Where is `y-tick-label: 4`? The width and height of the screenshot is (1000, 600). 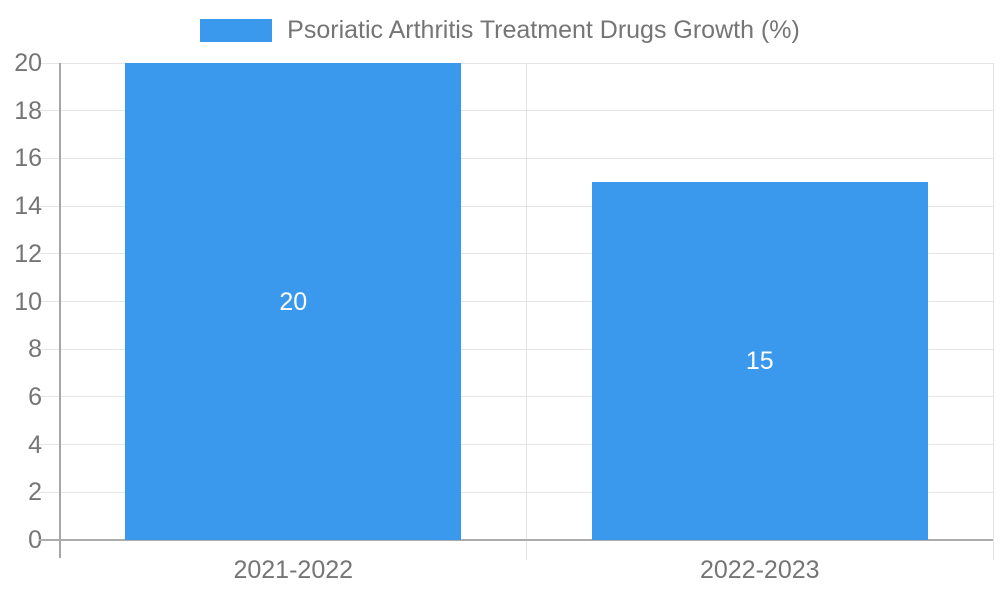 y-tick-label: 4 is located at coordinates (35, 444).